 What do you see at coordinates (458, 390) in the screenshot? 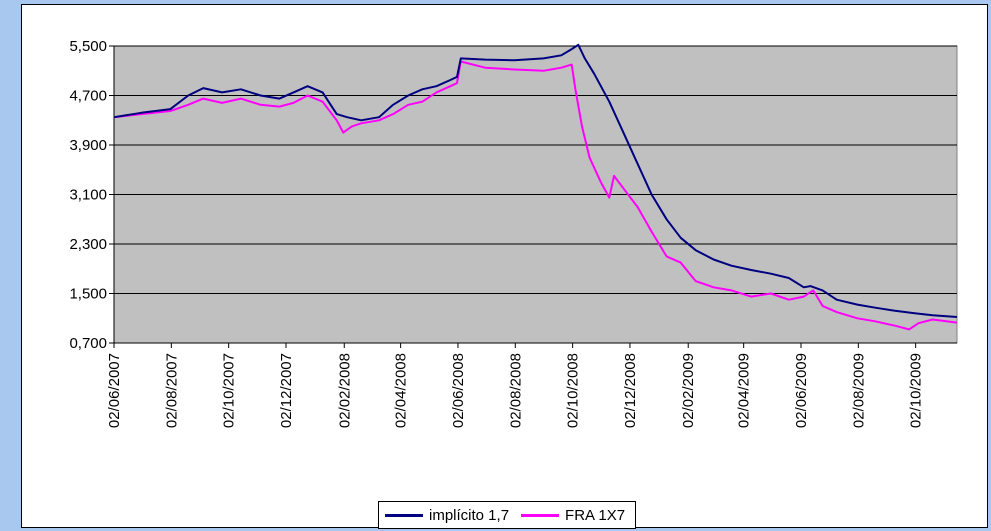
I see `x-tick-label: 02/06/2008` at bounding box center [458, 390].